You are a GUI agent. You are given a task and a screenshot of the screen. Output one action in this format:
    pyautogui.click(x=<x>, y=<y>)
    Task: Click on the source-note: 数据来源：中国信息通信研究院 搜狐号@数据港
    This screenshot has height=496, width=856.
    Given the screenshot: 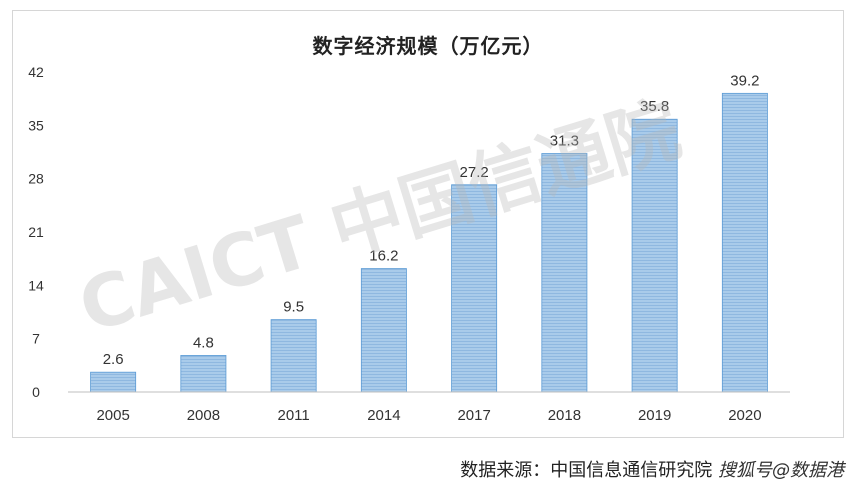 What is the action you would take?
    pyautogui.click(x=652, y=469)
    